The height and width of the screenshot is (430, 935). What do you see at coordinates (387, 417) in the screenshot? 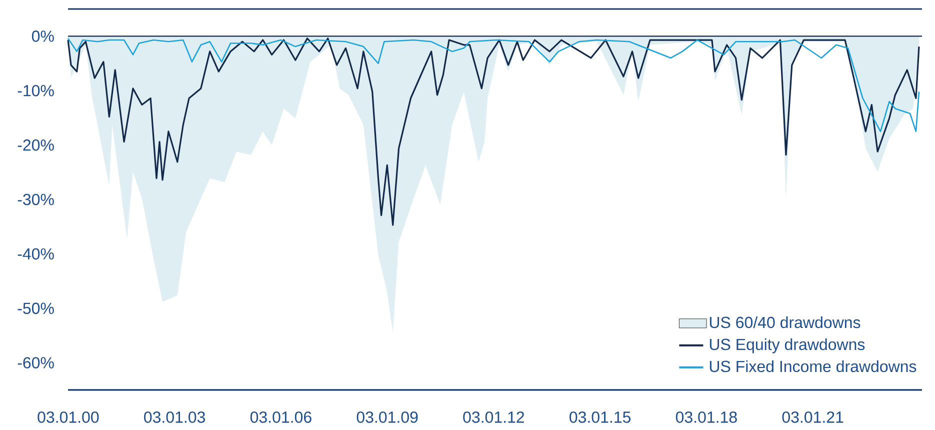
I see `x-tick-label: 03.01.09` at bounding box center [387, 417].